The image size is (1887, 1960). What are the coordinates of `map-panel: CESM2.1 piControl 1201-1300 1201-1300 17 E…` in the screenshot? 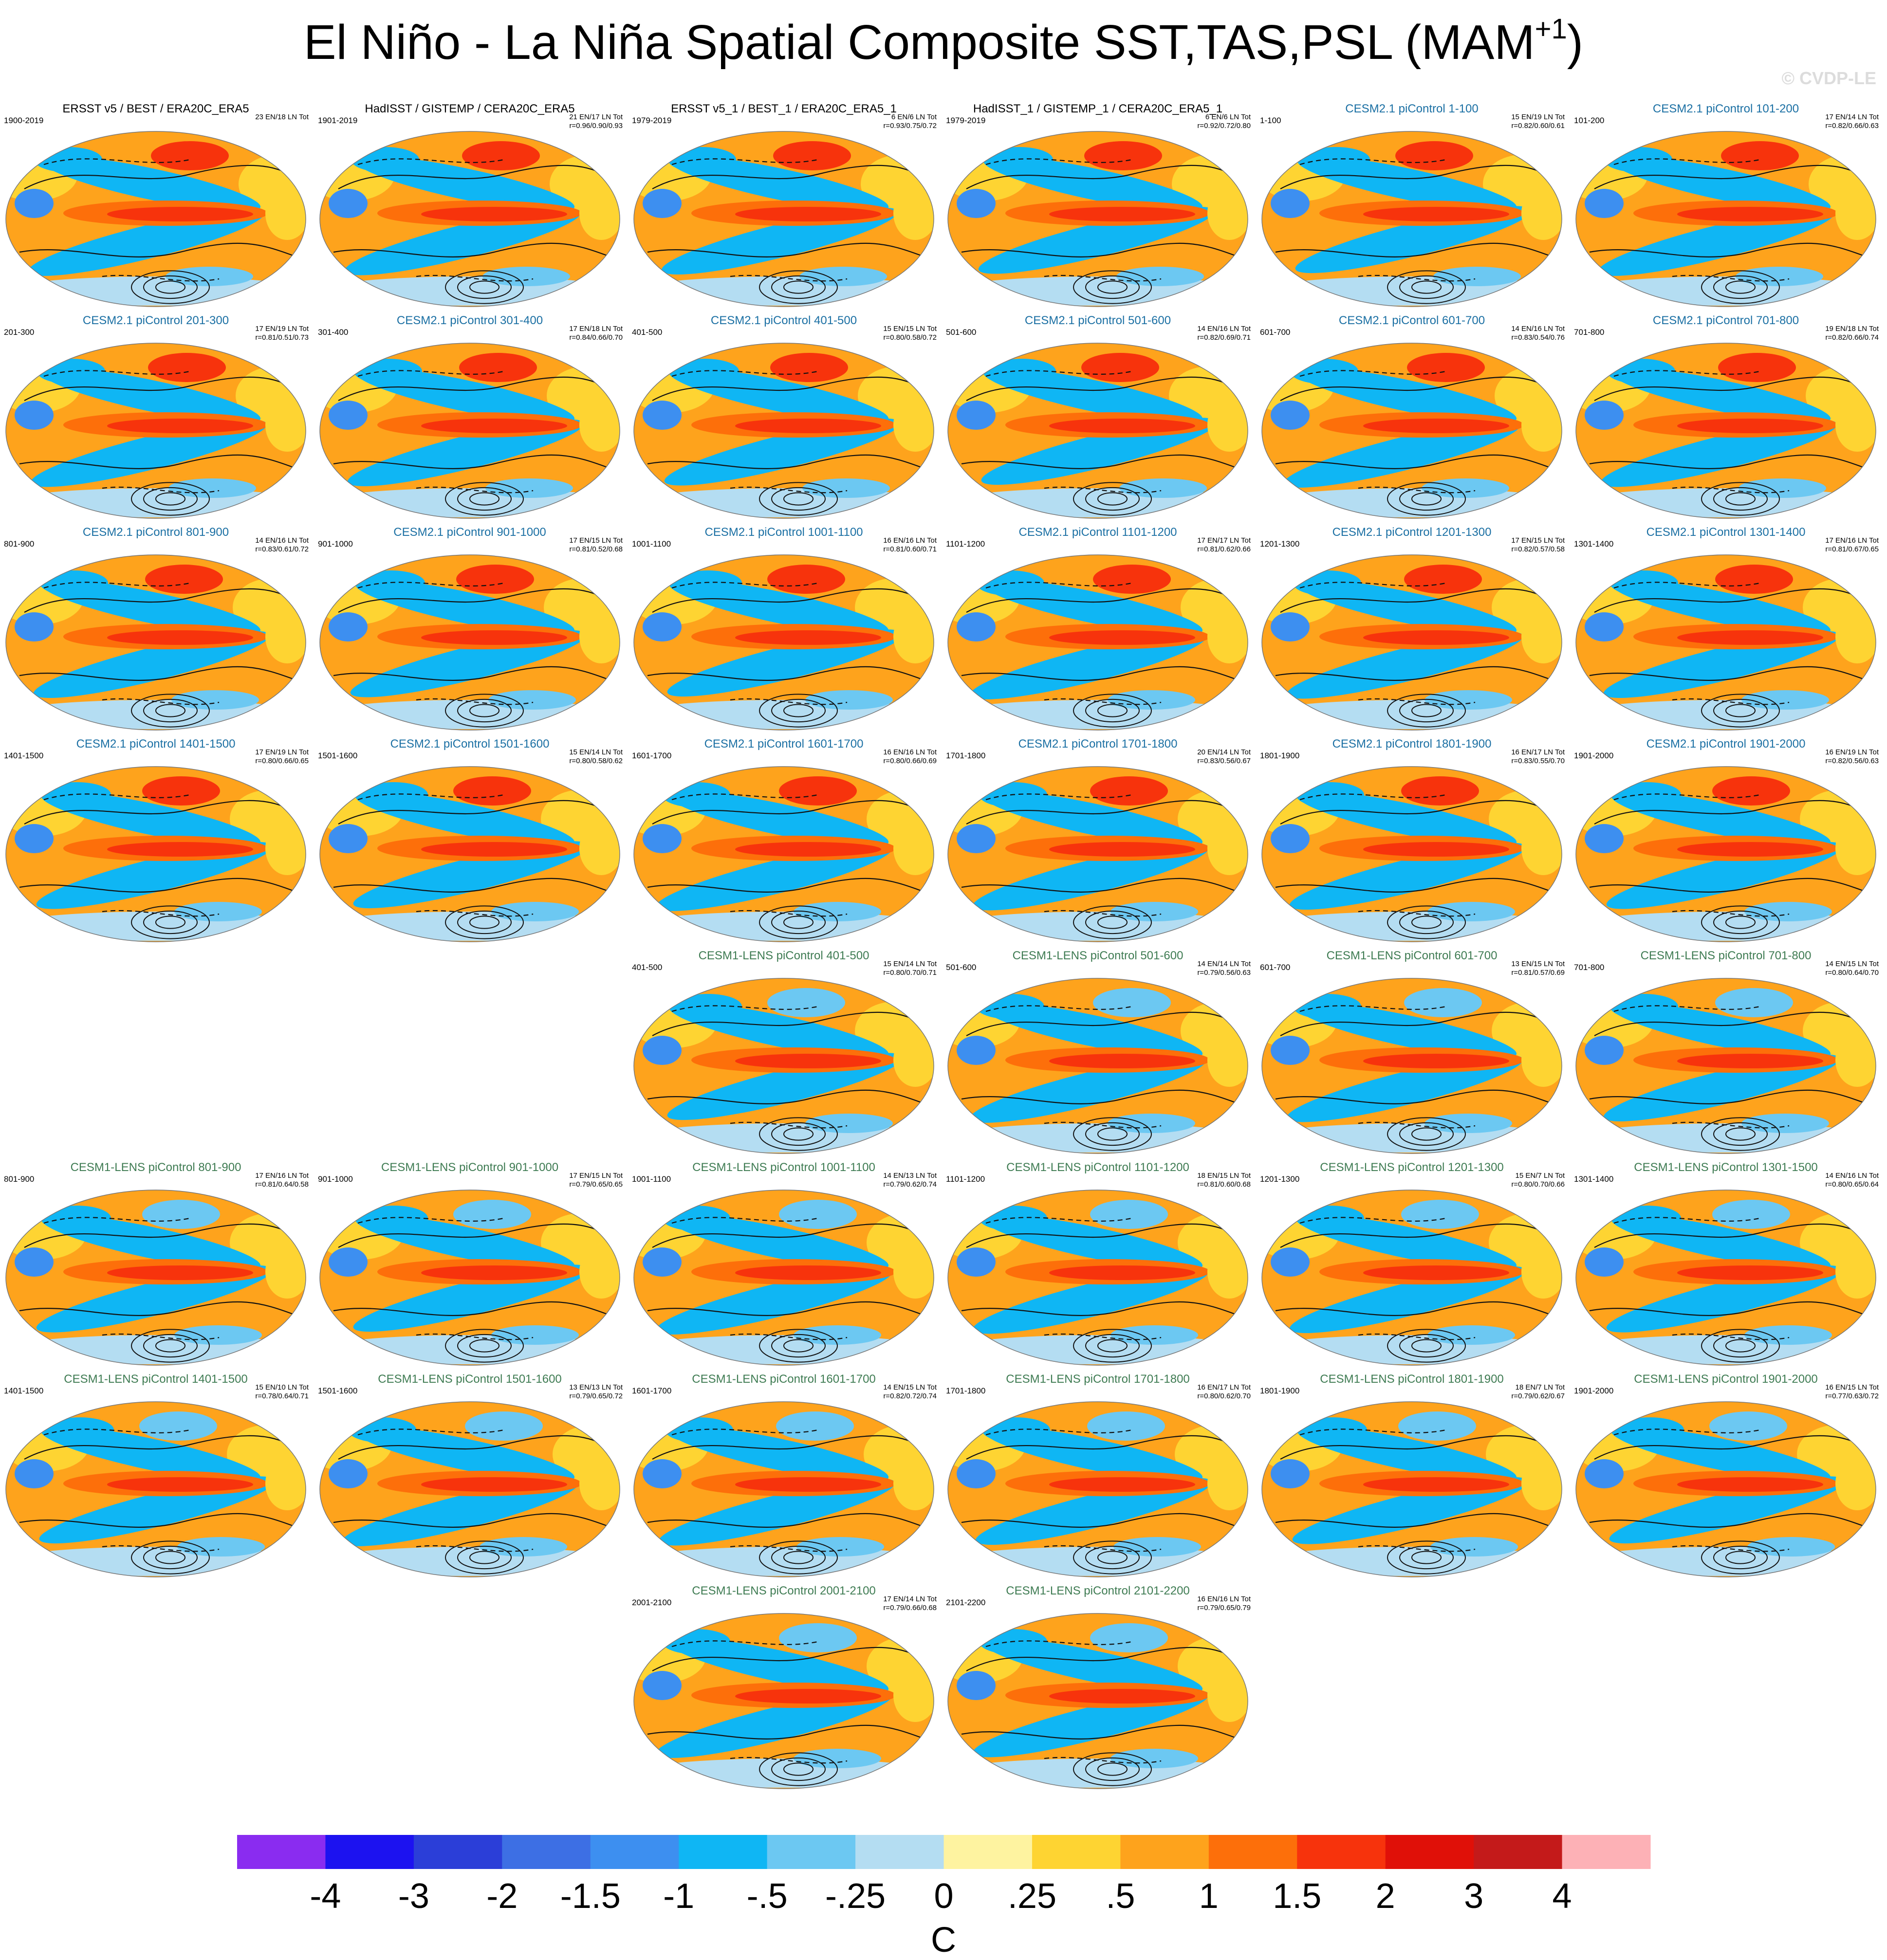 It's located at (1412, 630).